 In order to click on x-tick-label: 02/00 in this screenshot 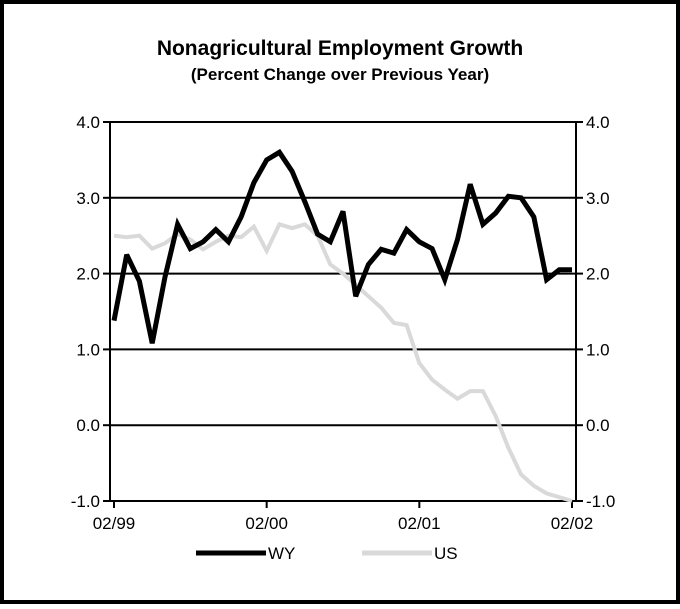, I will do `click(266, 523)`.